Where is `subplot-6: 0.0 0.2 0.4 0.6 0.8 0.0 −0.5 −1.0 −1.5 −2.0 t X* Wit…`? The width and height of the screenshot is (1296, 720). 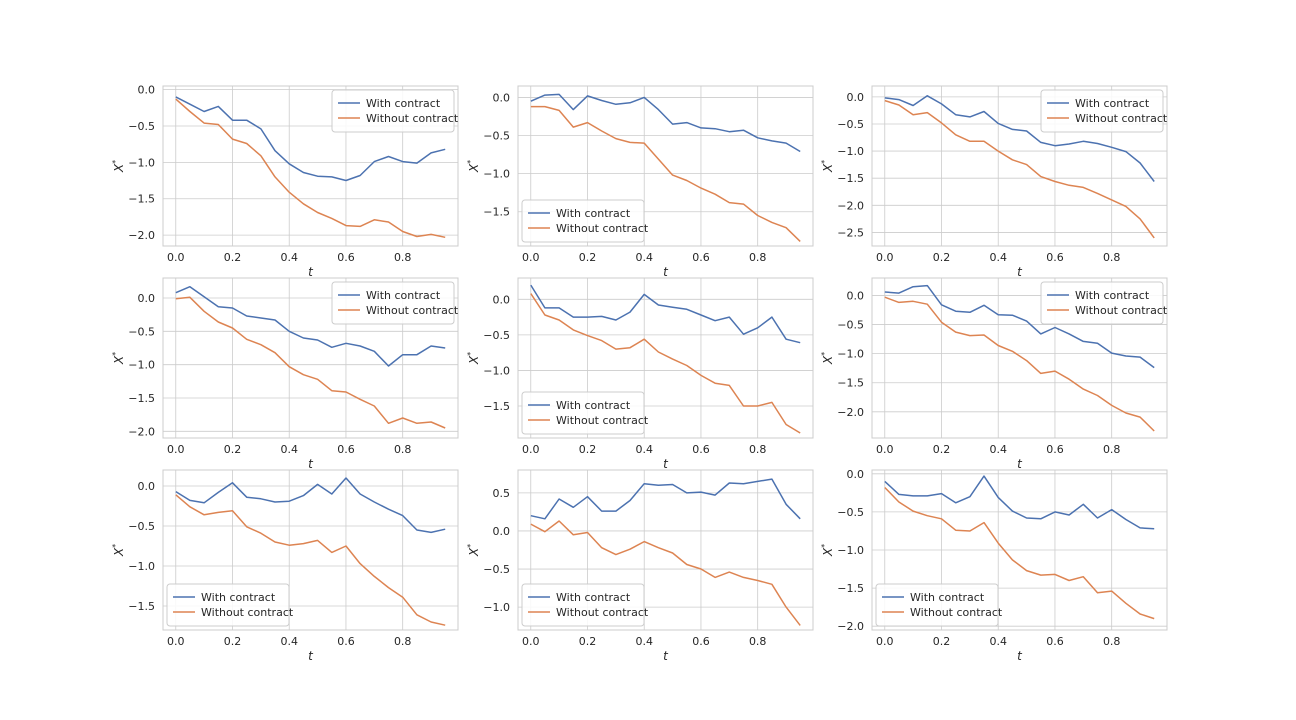 subplot-6: 0.0 0.2 0.4 0.6 0.8 0.0 −0.5 −1.0 −1.5 −2.0 t X* Wit… is located at coordinates (994, 374).